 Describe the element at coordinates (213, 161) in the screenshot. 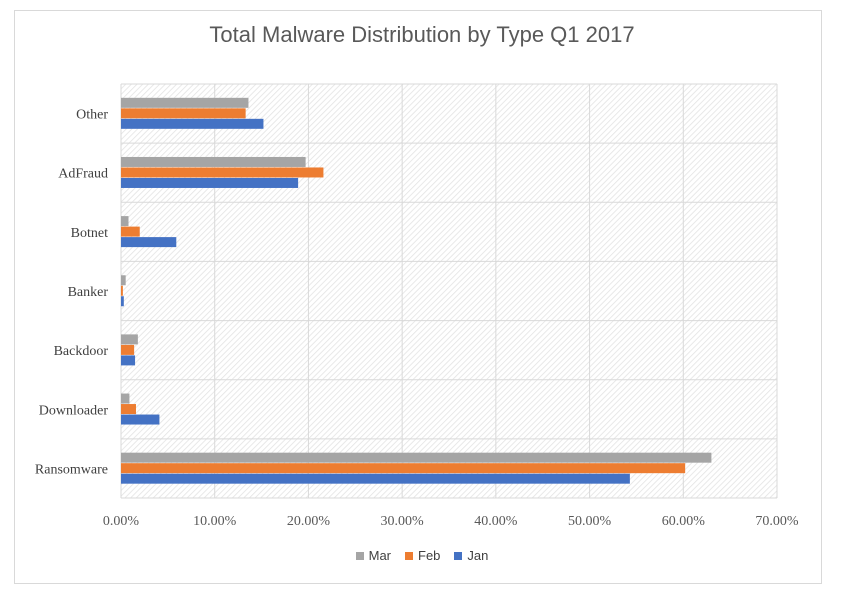

I see `bar-mar-adfraud` at that location.